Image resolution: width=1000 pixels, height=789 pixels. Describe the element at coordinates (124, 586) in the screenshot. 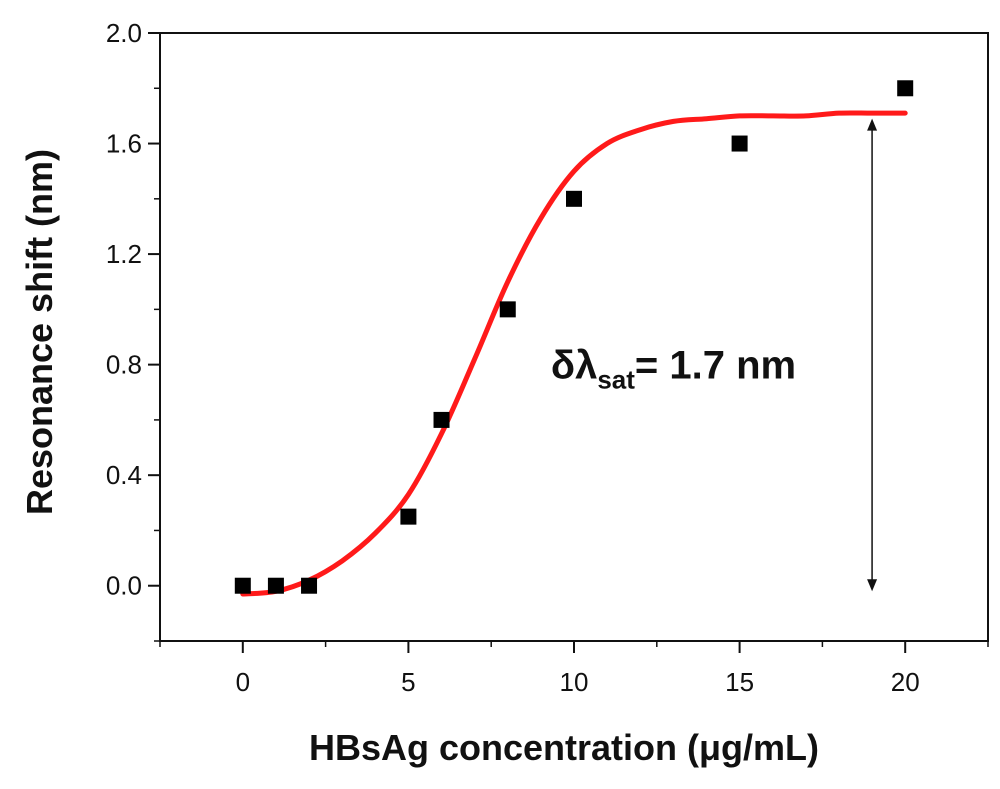

I see `y-tick-label: 0.0` at that location.